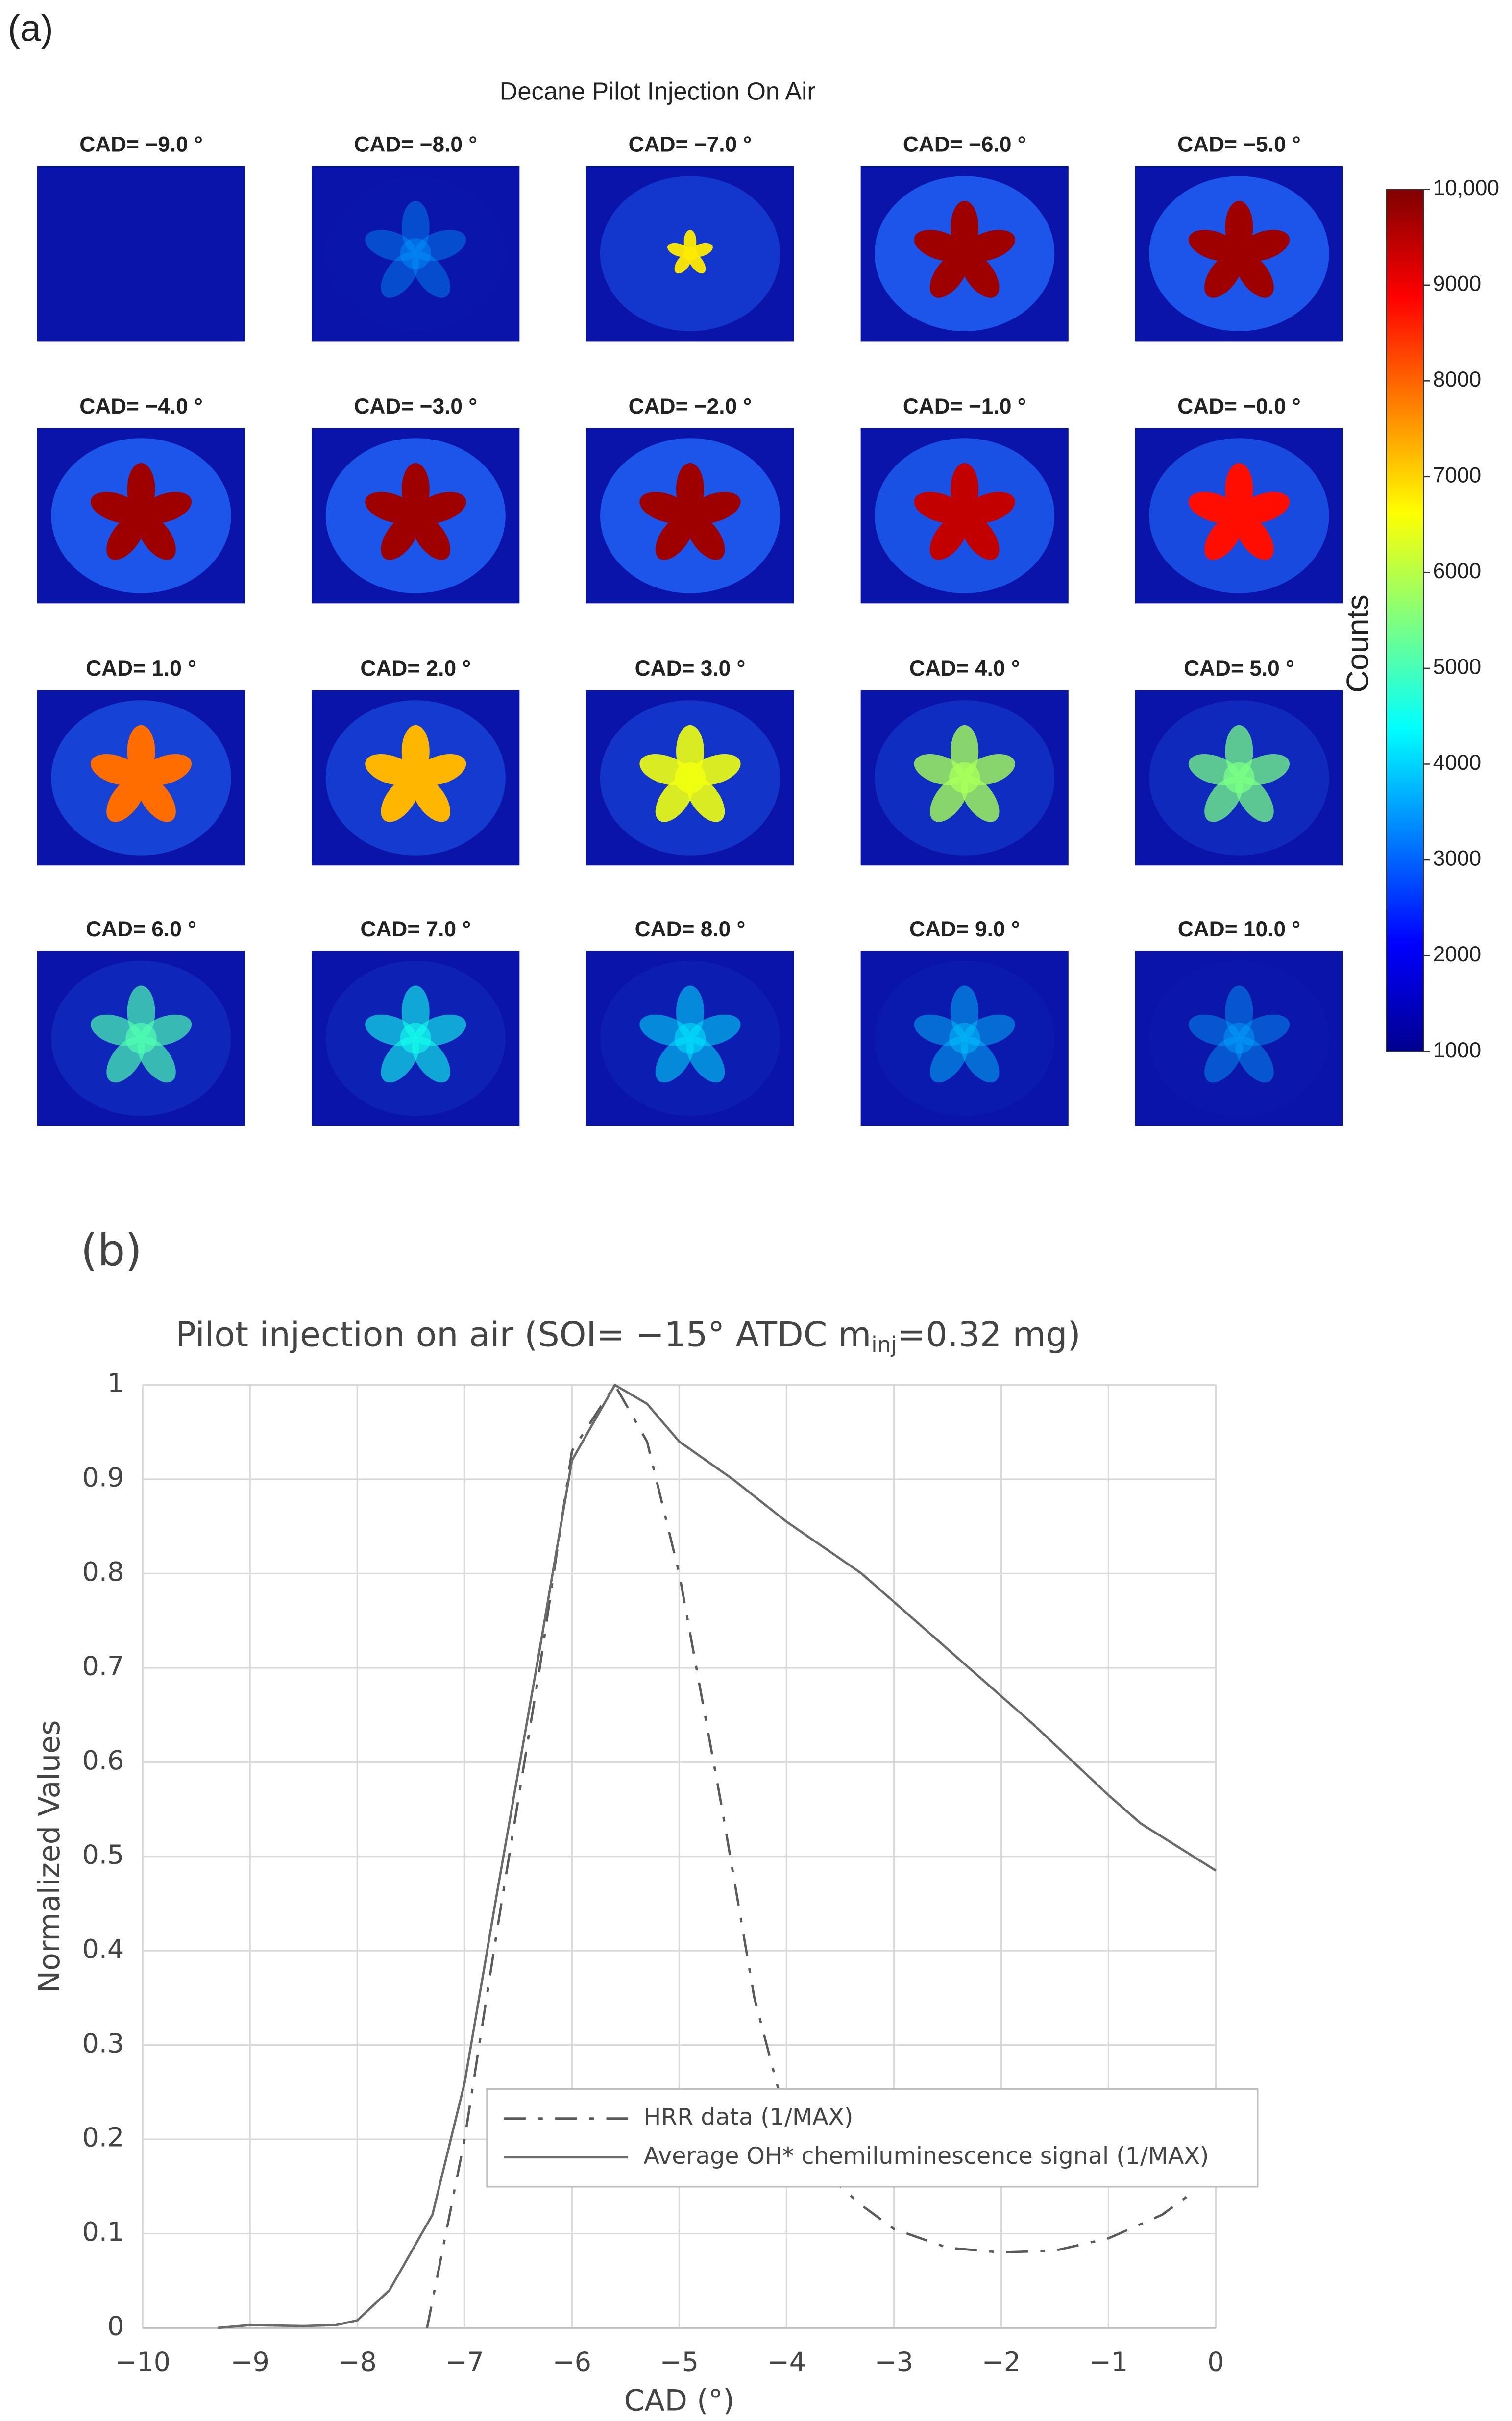 The height and width of the screenshot is (2421, 1512). What do you see at coordinates (1001, 2361) in the screenshot?
I see `x-tick-label: −2` at bounding box center [1001, 2361].